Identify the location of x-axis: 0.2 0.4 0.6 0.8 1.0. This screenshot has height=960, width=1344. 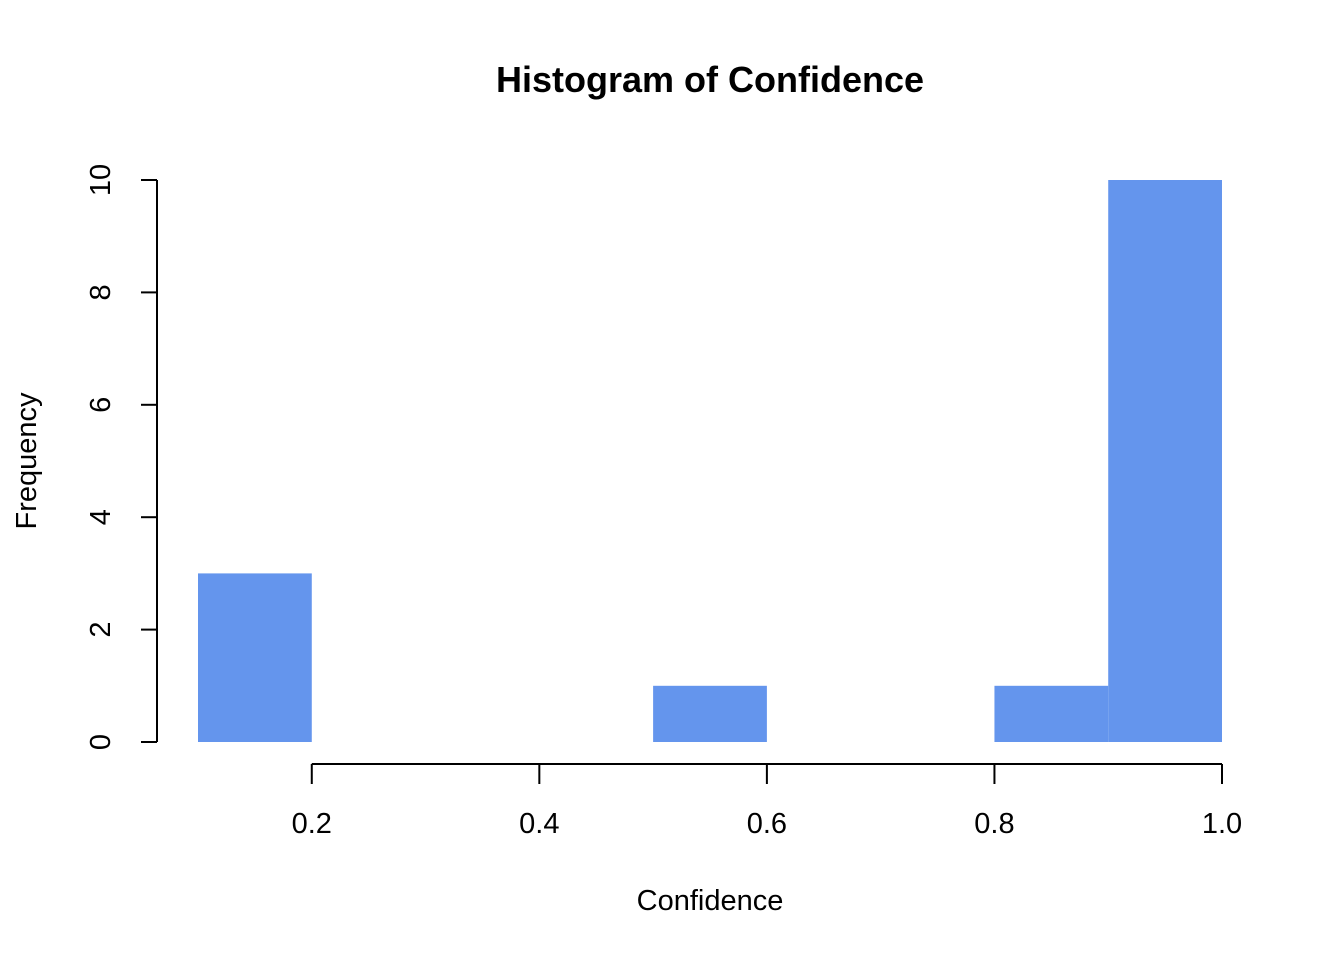
(767, 801).